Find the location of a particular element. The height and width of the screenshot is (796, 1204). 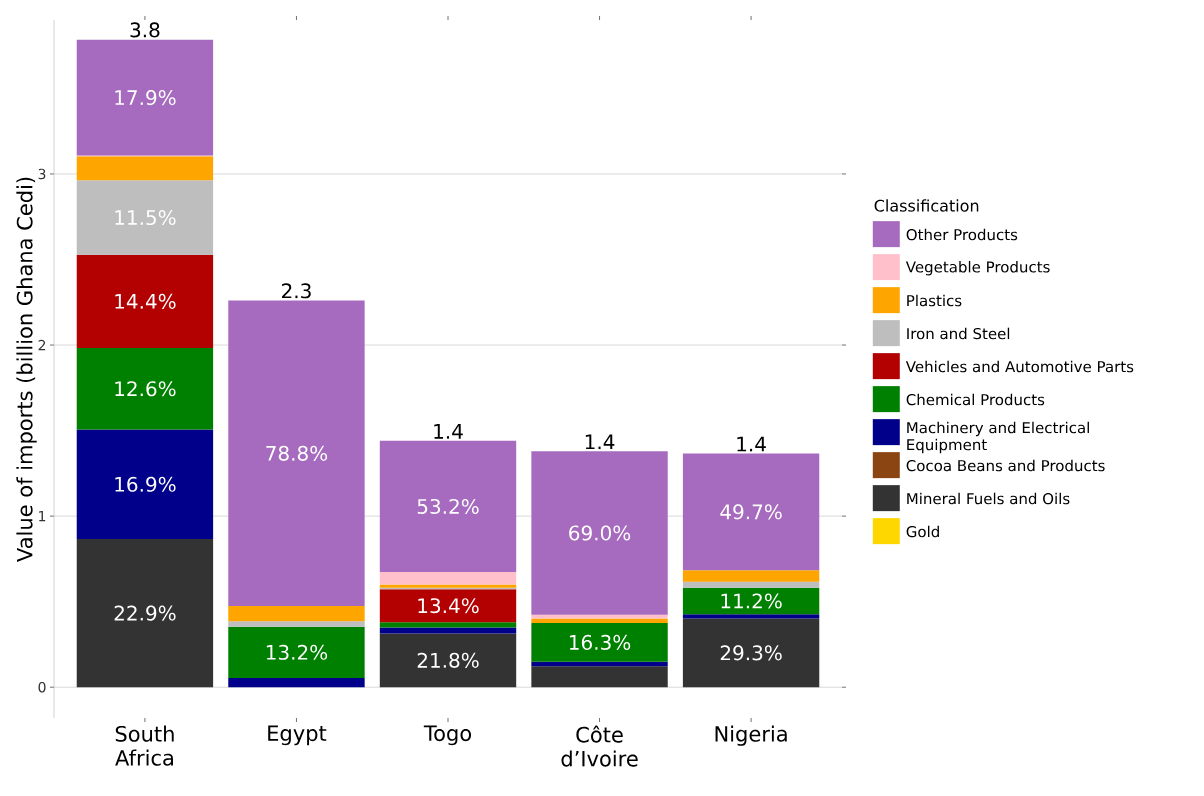

legend-label: Vegetable Products is located at coordinates (977, 268).